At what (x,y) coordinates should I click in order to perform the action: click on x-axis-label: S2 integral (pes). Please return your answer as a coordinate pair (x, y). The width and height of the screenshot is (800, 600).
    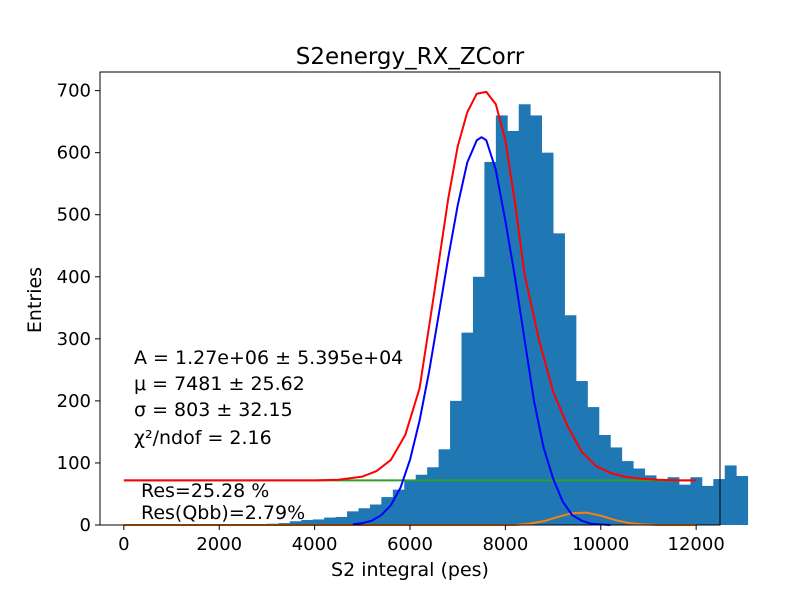
    Looking at the image, I should click on (410, 570).